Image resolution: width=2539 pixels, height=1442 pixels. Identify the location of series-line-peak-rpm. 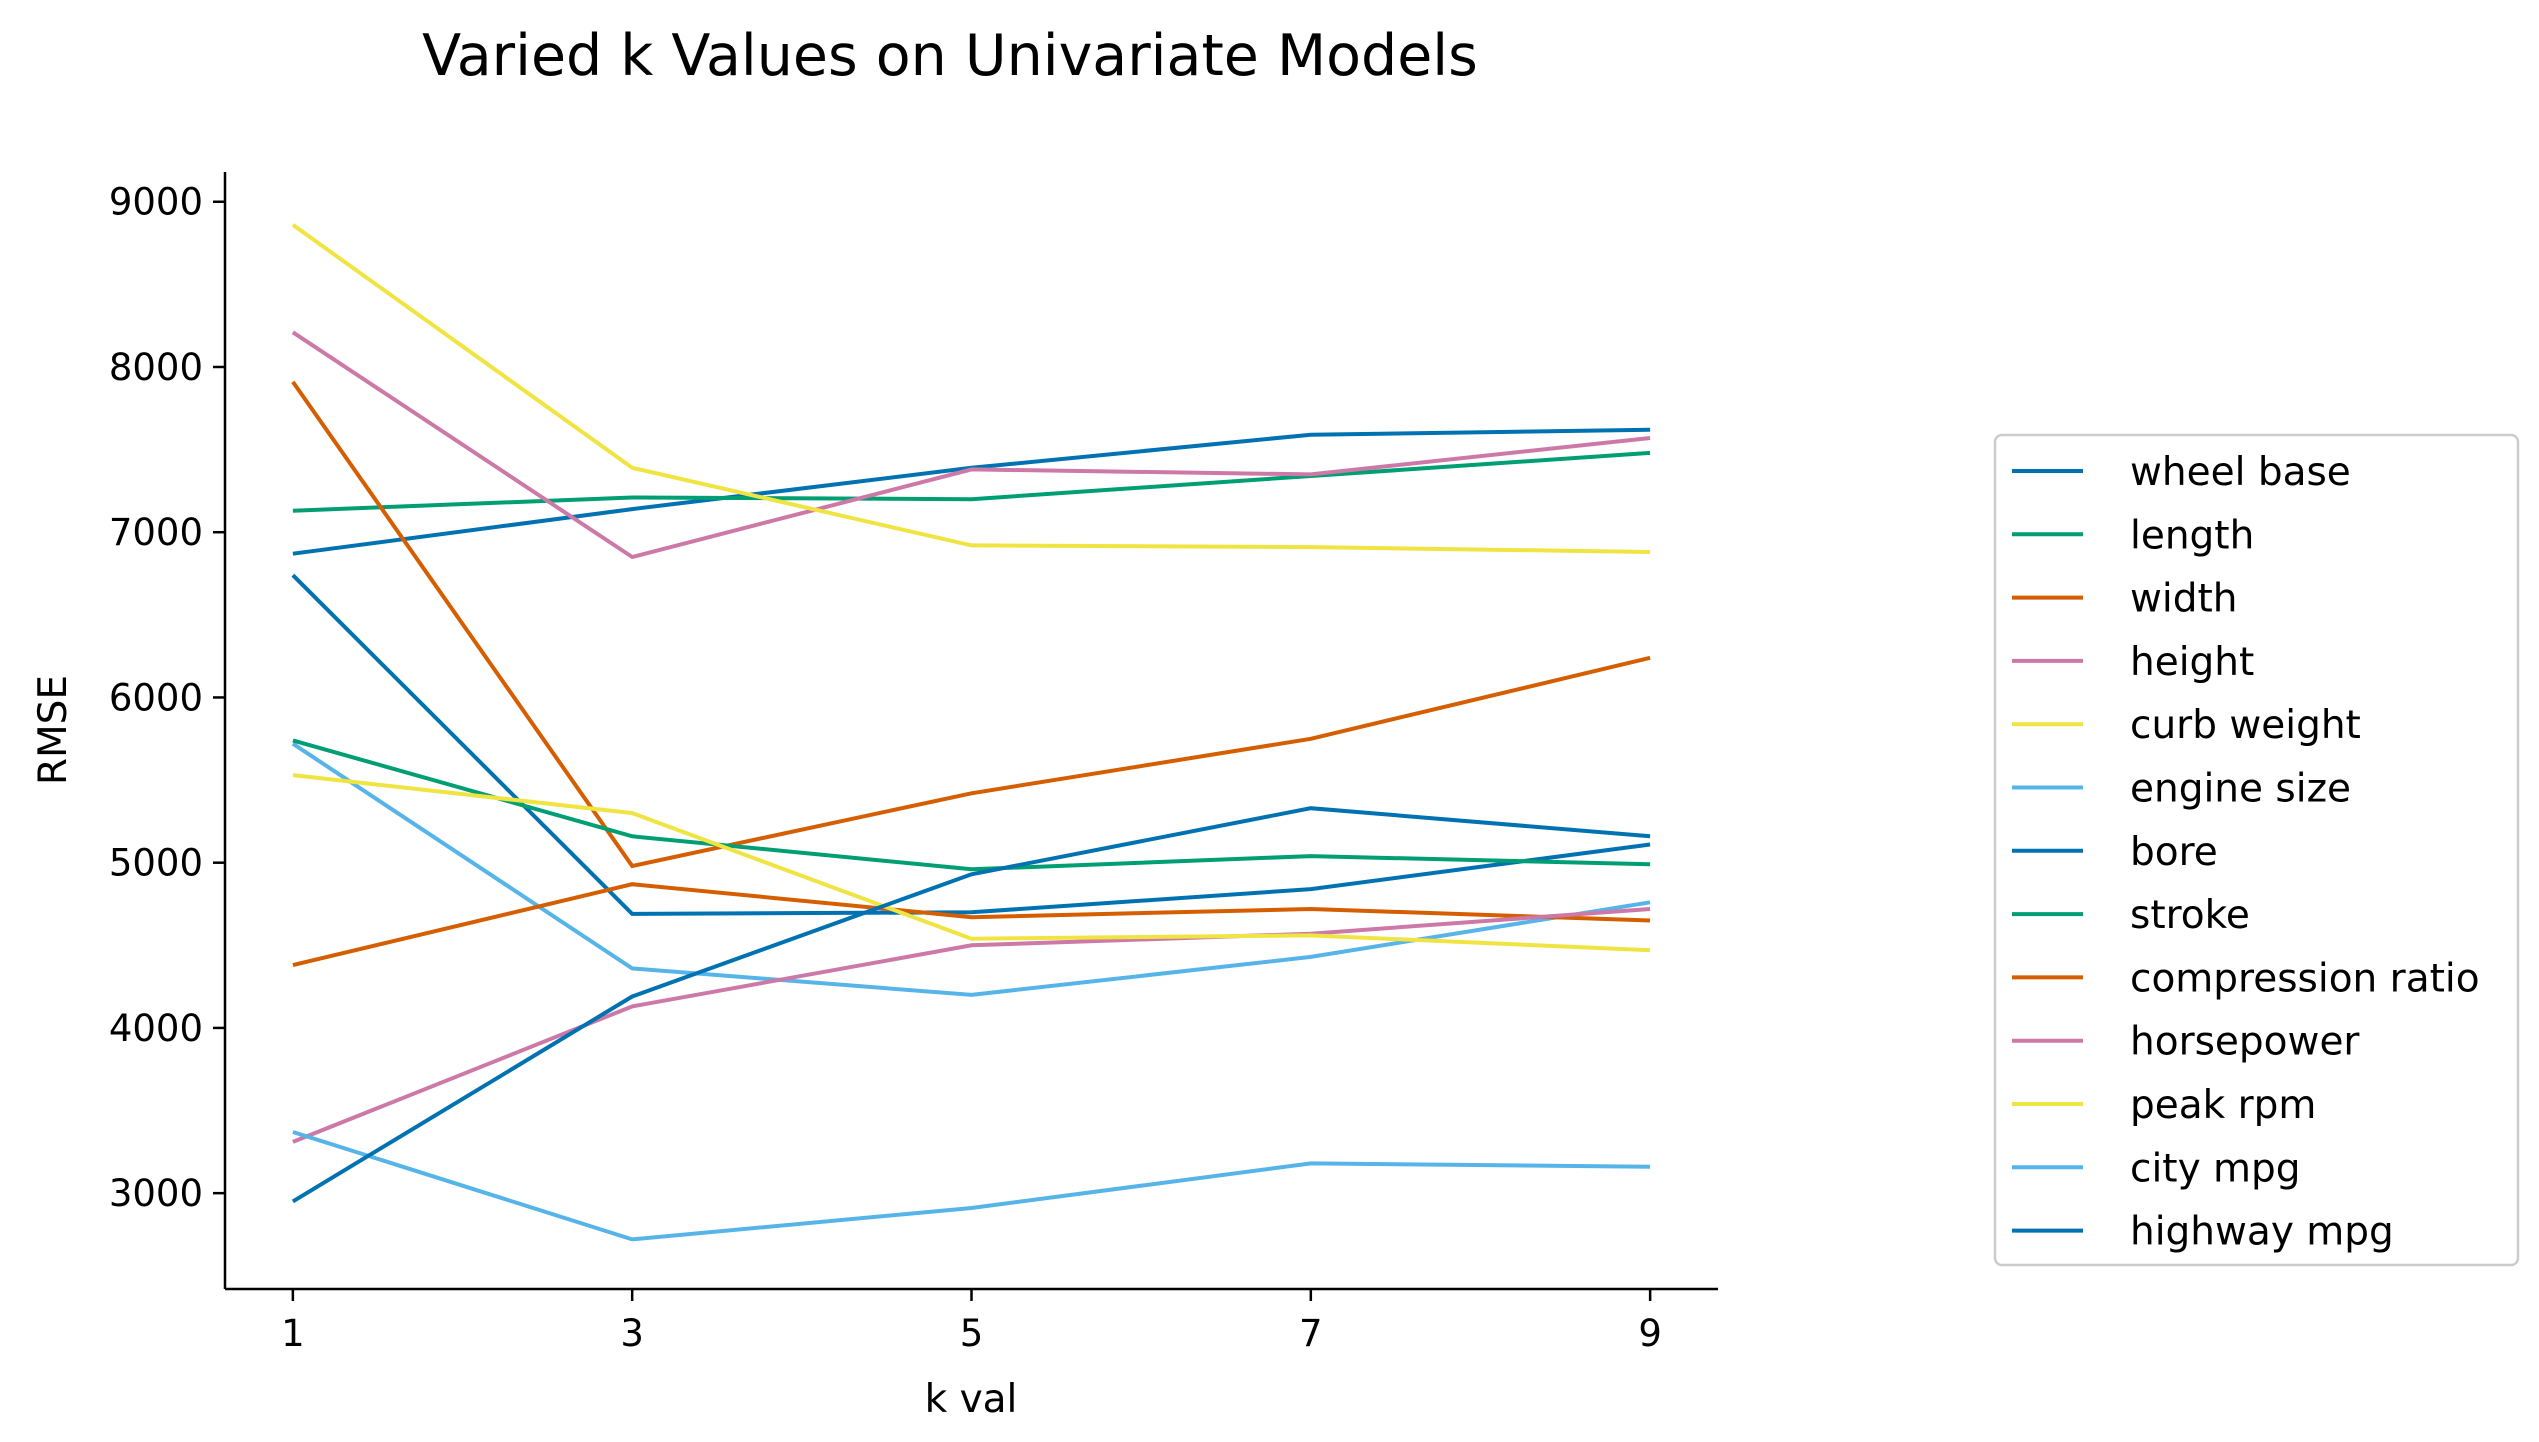
(971, 863).